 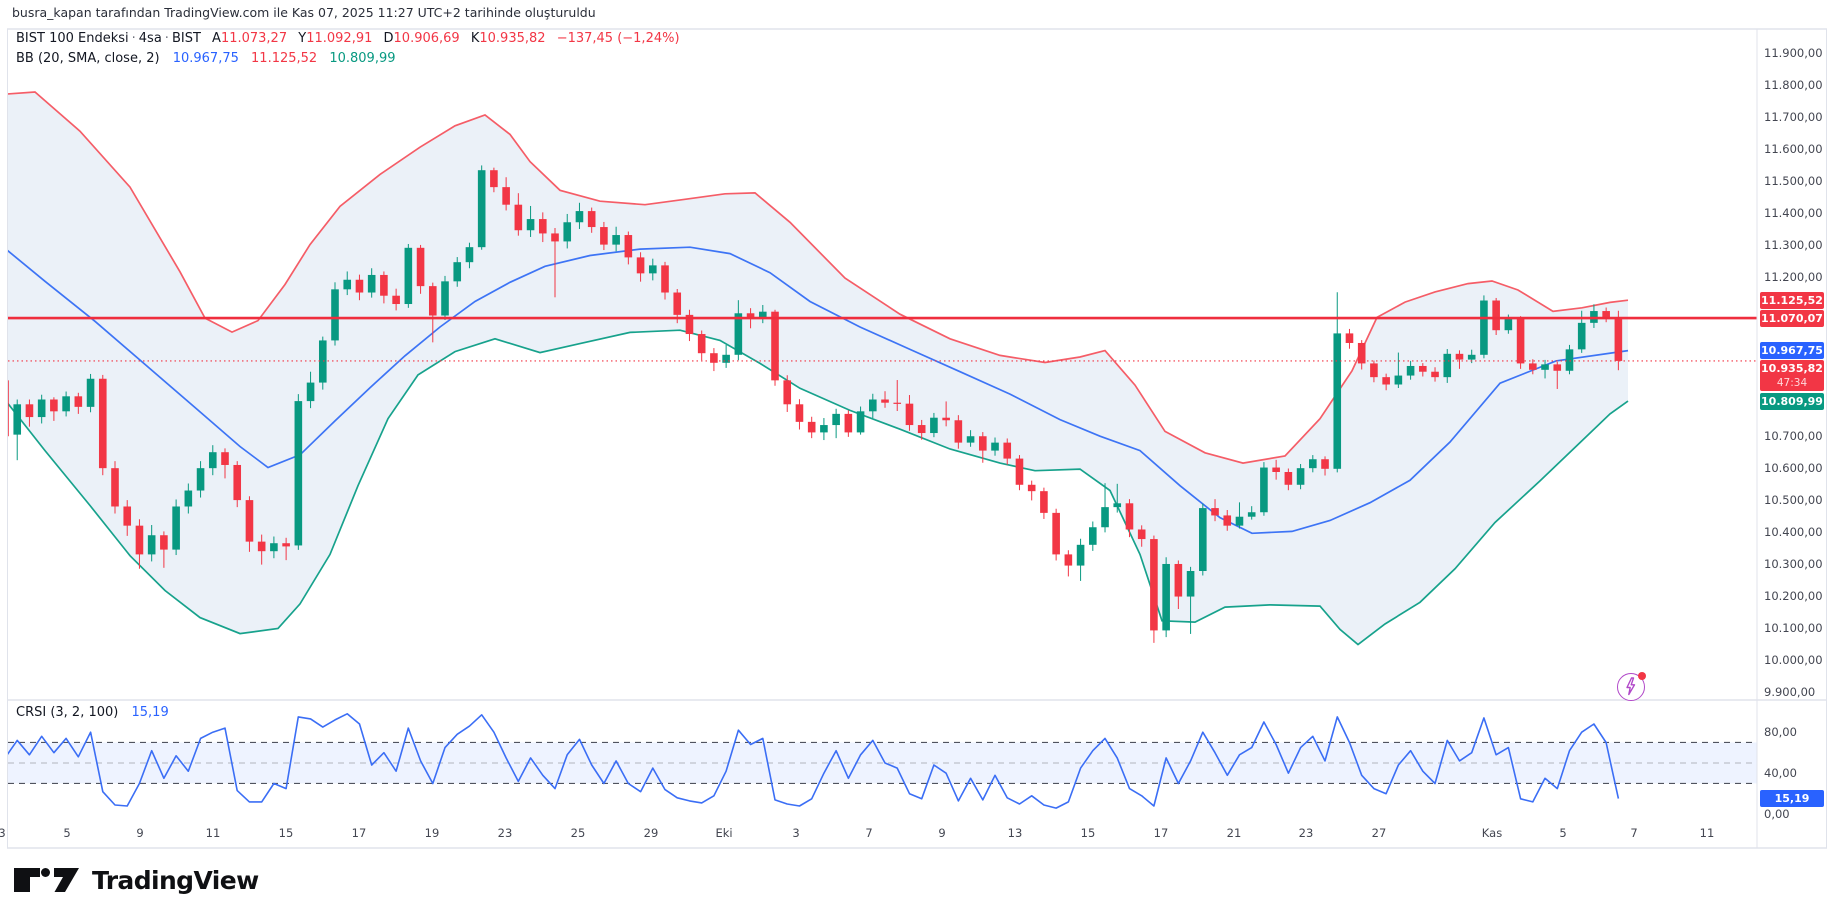 What do you see at coordinates (186, 38) in the screenshot?
I see `symbol-exchange: BIST` at bounding box center [186, 38].